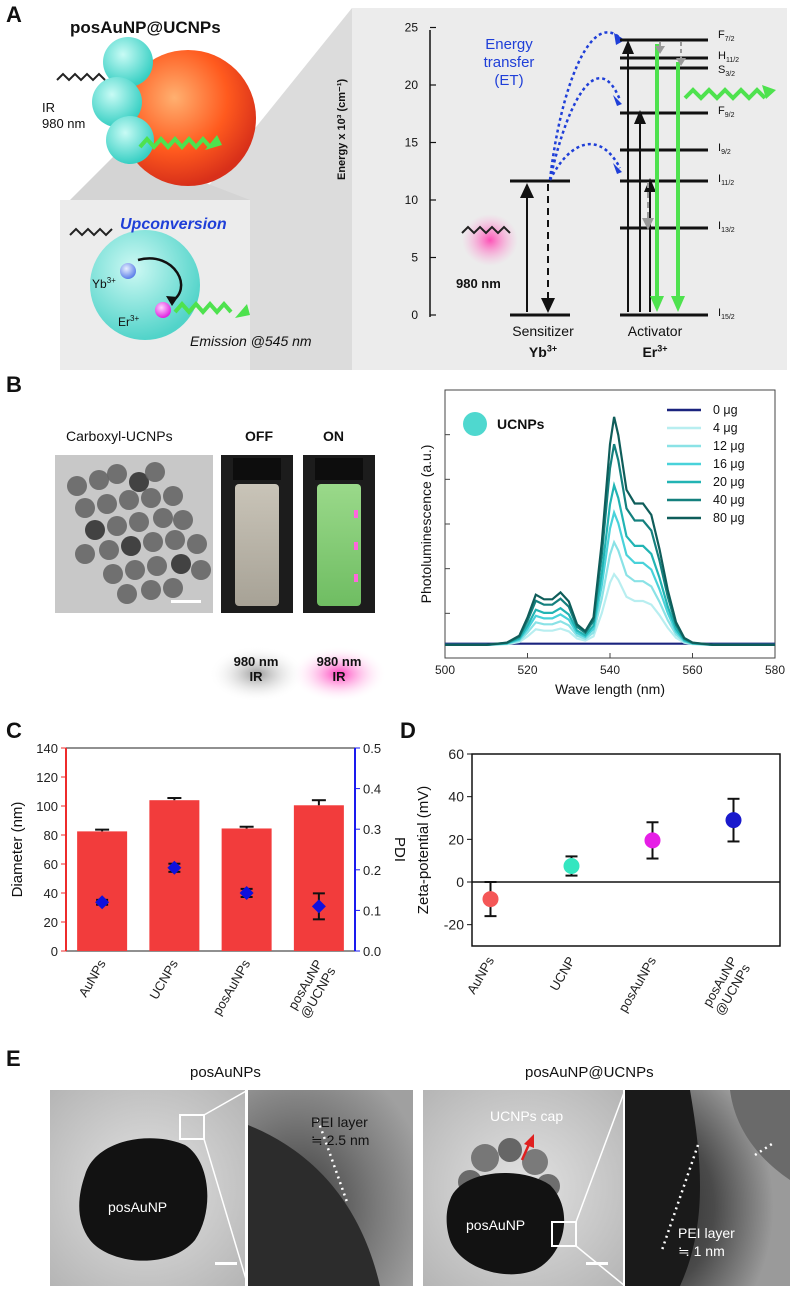 Image resolution: width=791 pixels, height=1299 pixels. What do you see at coordinates (496, 1225) in the screenshot?
I see `core-label-right: posAuNP` at bounding box center [496, 1225].